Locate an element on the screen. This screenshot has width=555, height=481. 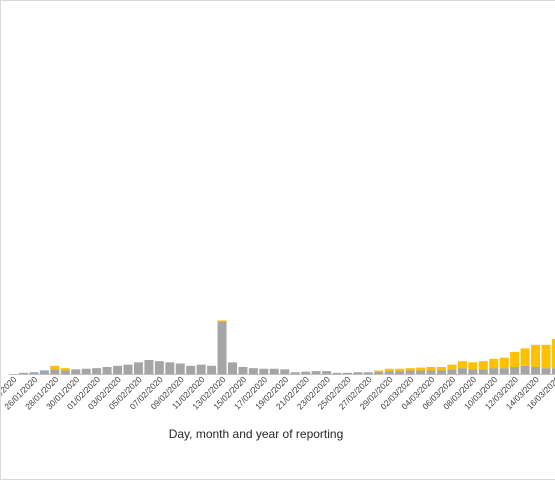
bar-29-02-2020-s1 is located at coordinates (389, 370).